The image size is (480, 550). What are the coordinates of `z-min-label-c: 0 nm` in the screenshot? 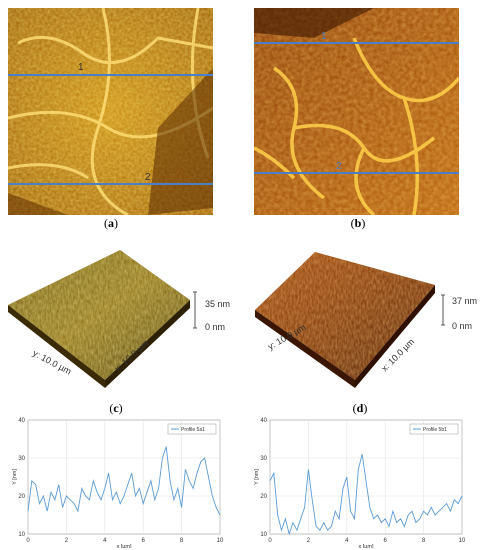 It's located at (215, 327).